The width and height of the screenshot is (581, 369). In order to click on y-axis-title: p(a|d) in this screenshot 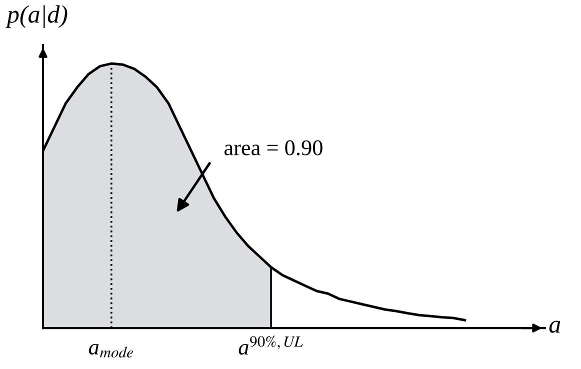, I will do `click(37, 16)`.